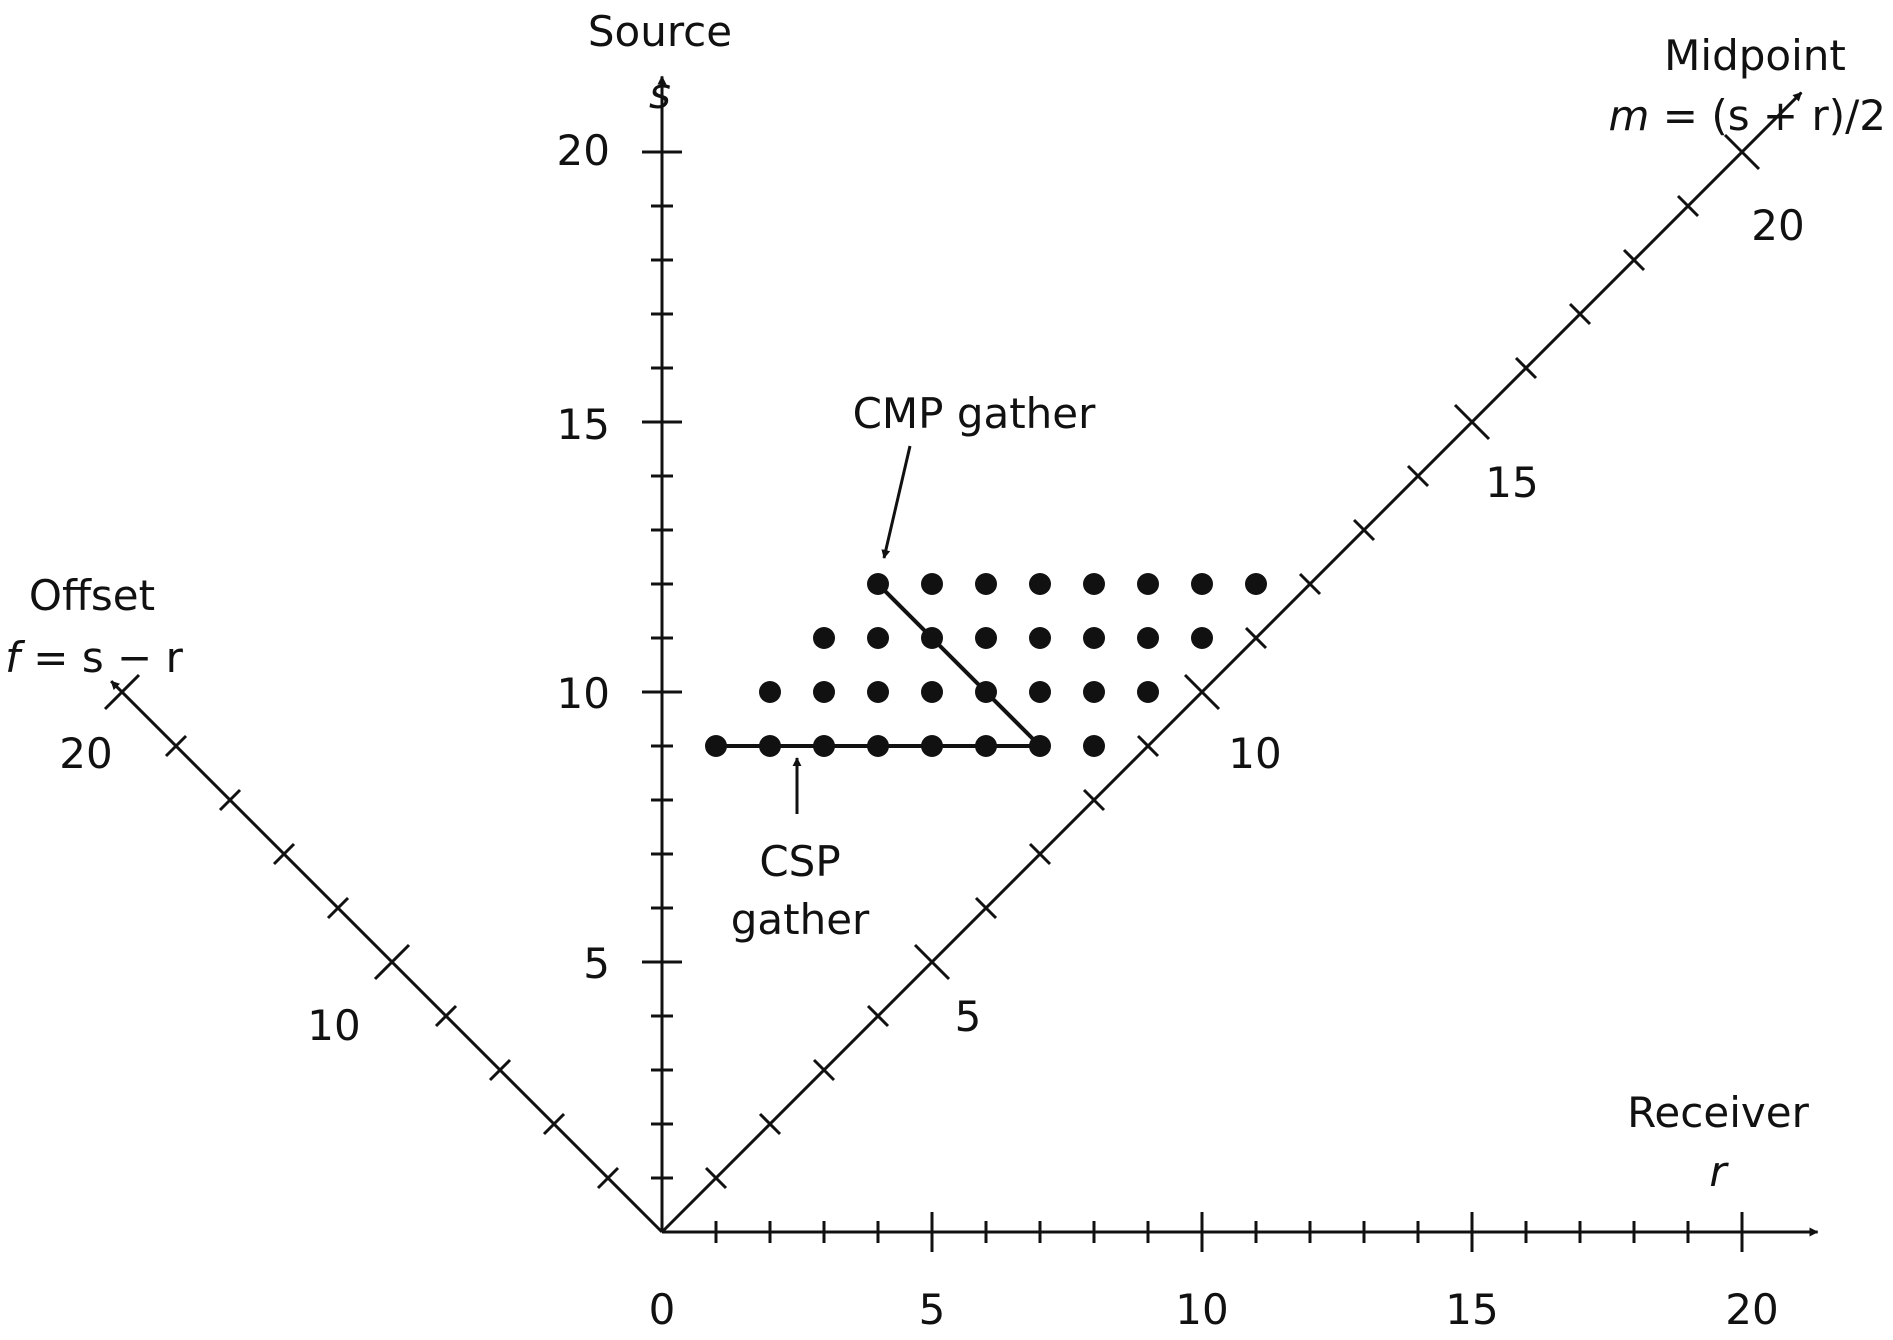  What do you see at coordinates (1755, 55) in the screenshot?
I see `midpoint-axis-title: Midpoint` at bounding box center [1755, 55].